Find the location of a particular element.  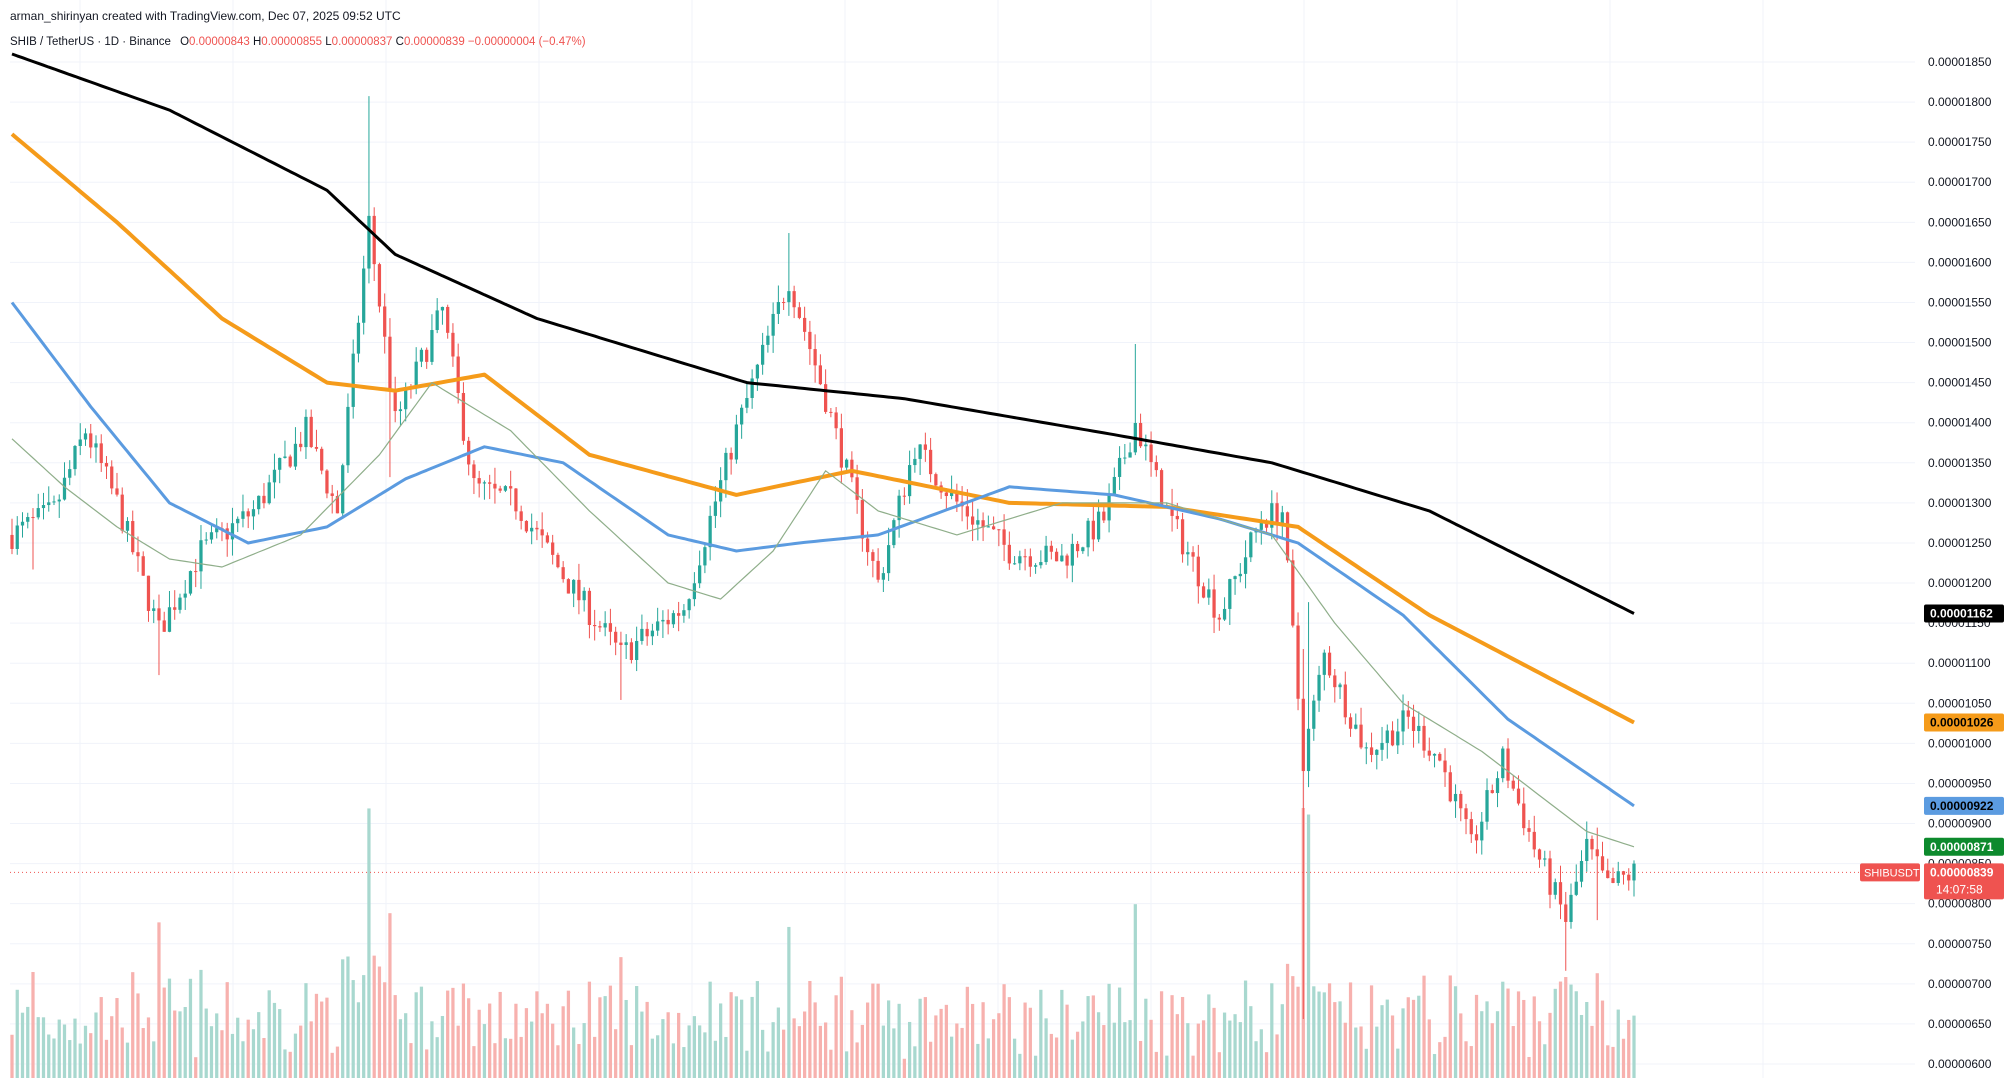

symbol-line: SHIB / TetherUS · 1D · Binance is located at coordinates (90, 42).